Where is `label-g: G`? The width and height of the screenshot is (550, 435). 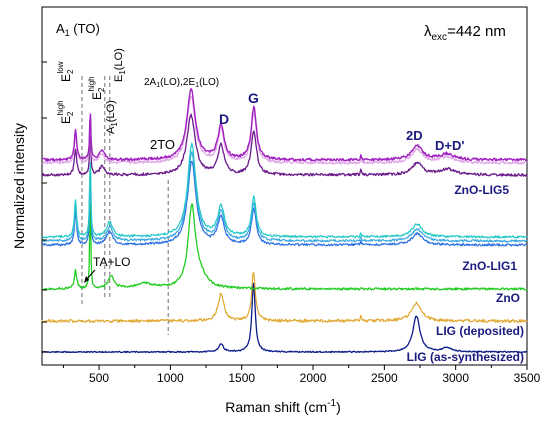
label-g: G is located at coordinates (253, 98).